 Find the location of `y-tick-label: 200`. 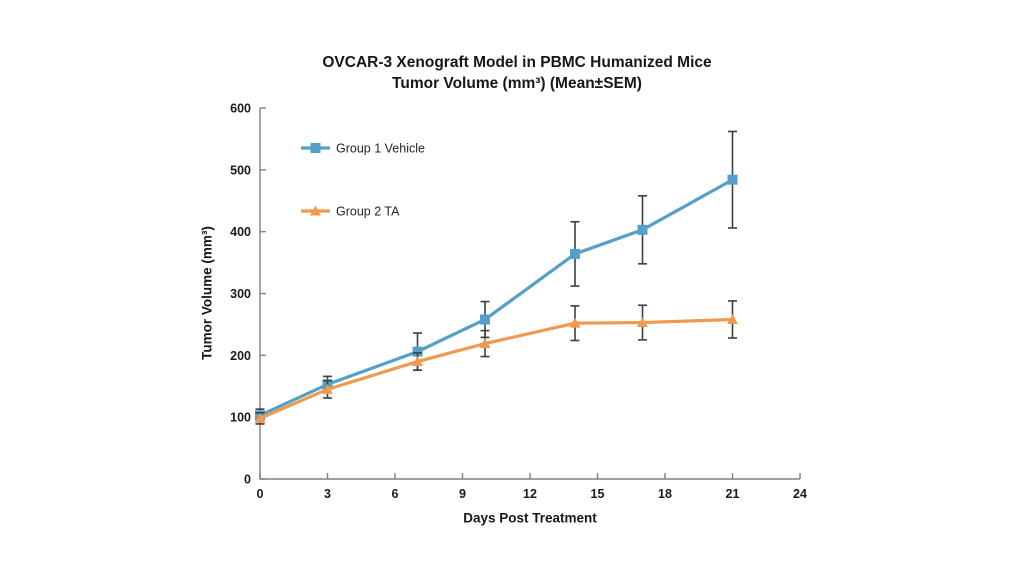

y-tick-label: 200 is located at coordinates (240, 356).